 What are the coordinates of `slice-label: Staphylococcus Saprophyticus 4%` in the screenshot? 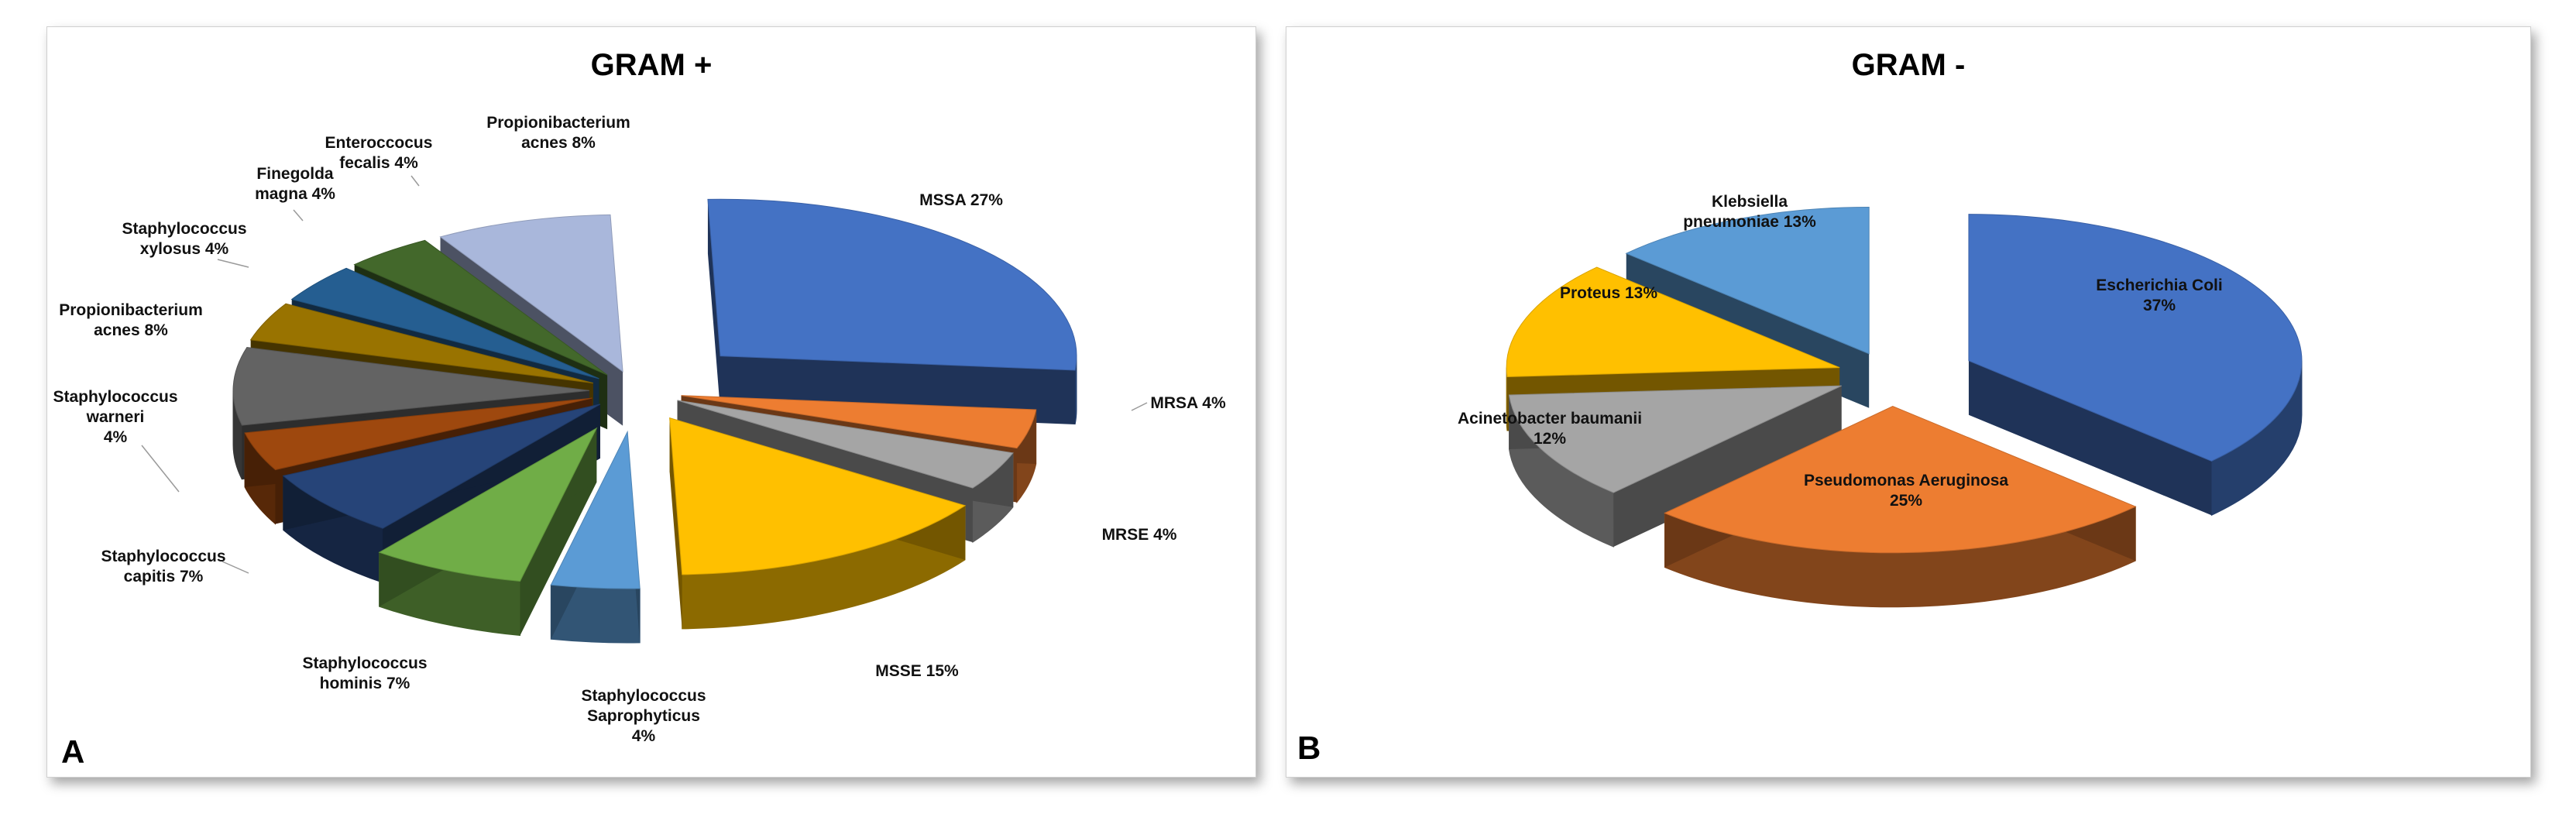 It's located at (643, 716).